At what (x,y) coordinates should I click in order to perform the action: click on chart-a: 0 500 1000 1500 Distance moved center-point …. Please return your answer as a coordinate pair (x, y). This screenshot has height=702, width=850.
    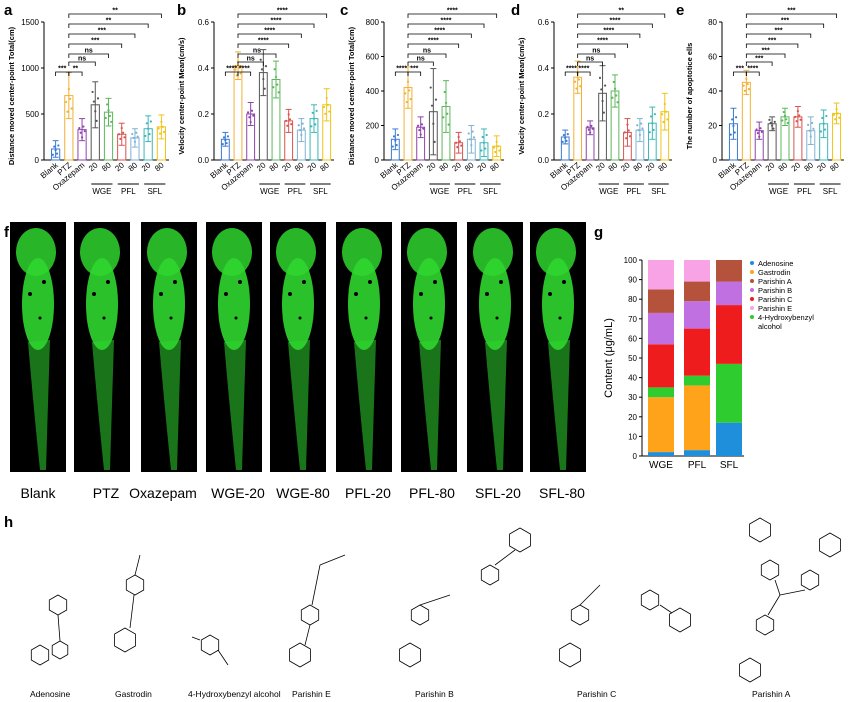
    Looking at the image, I should click on (88, 102).